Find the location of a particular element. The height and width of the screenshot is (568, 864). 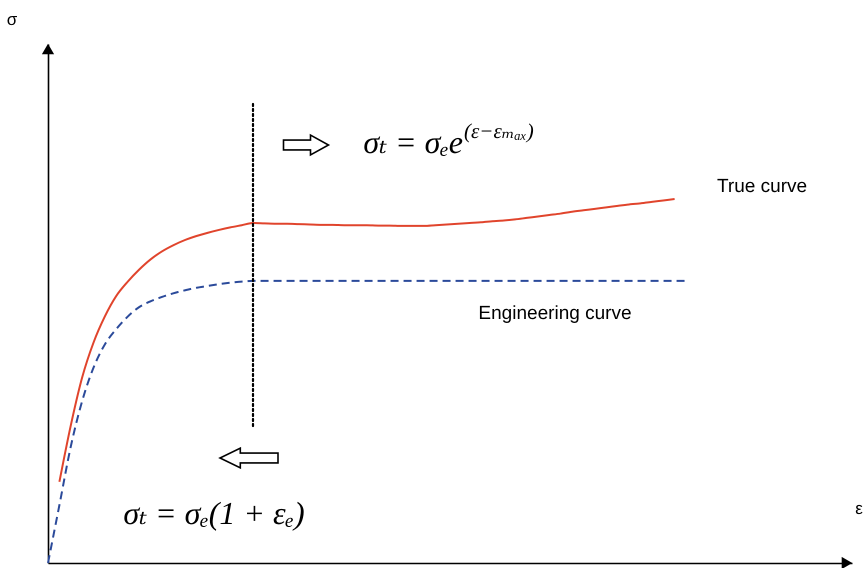

series-label: Engineering curve is located at coordinates (555, 313).